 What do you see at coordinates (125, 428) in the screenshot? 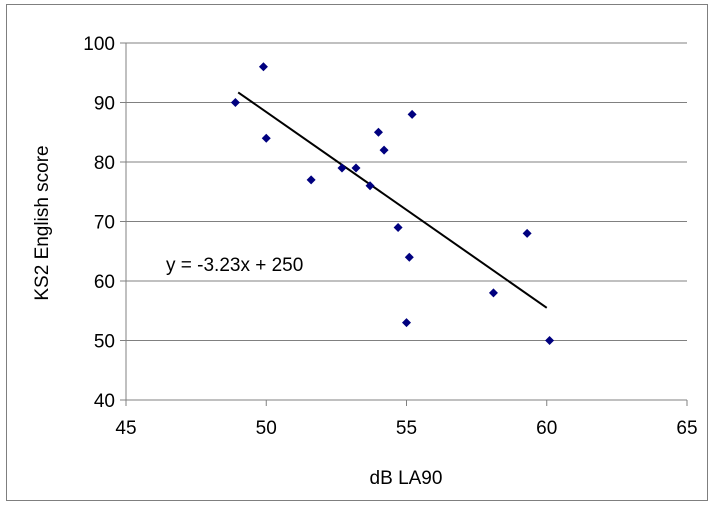
I see `x-tick-label: 45` at bounding box center [125, 428].